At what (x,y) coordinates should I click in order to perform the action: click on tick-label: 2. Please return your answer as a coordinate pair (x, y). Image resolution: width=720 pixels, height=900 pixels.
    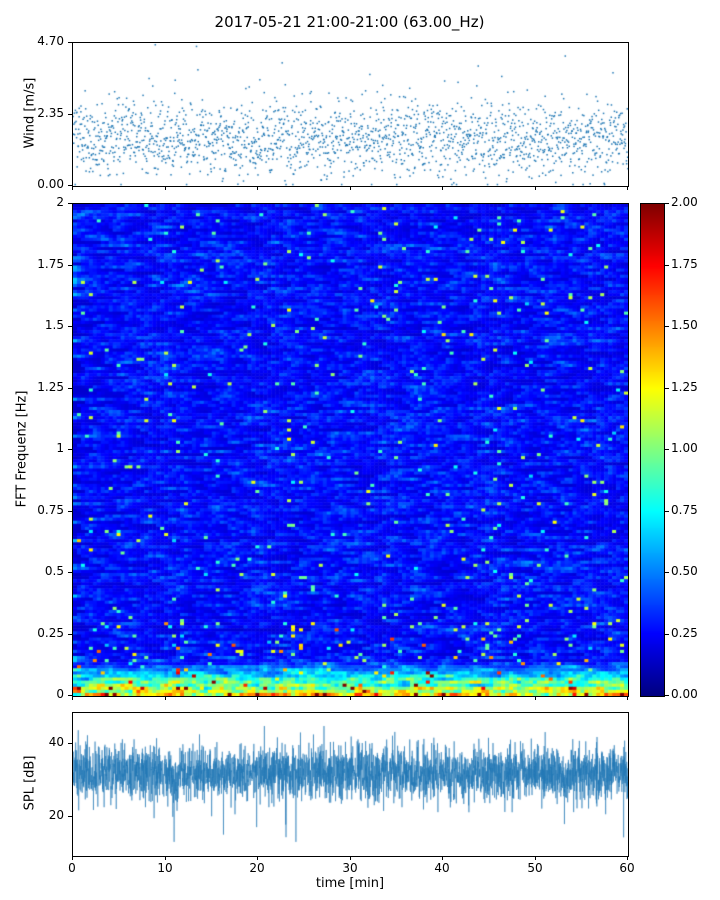
    Looking at the image, I should click on (60, 202).